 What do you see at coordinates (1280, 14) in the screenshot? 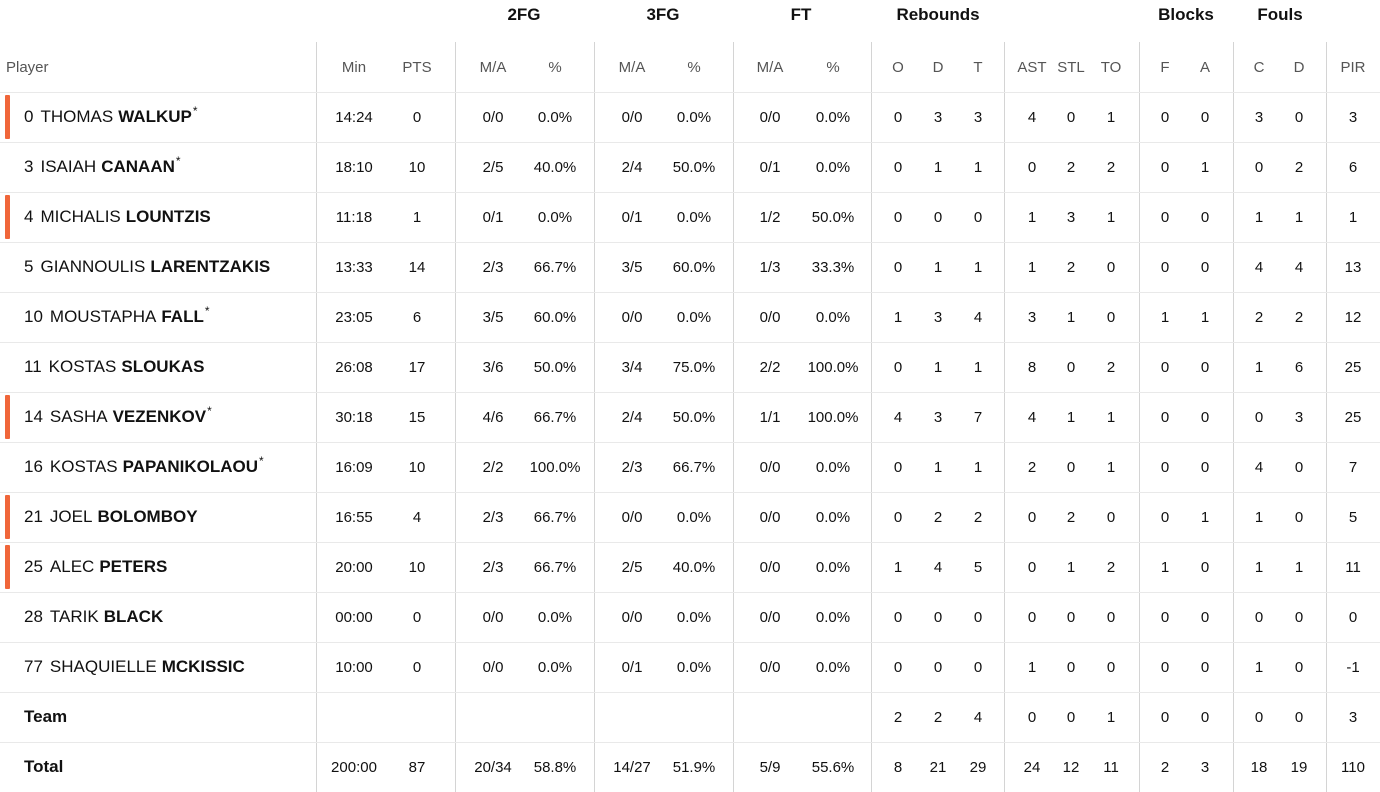
I see `group-header-fouls: Fouls` at bounding box center [1280, 14].